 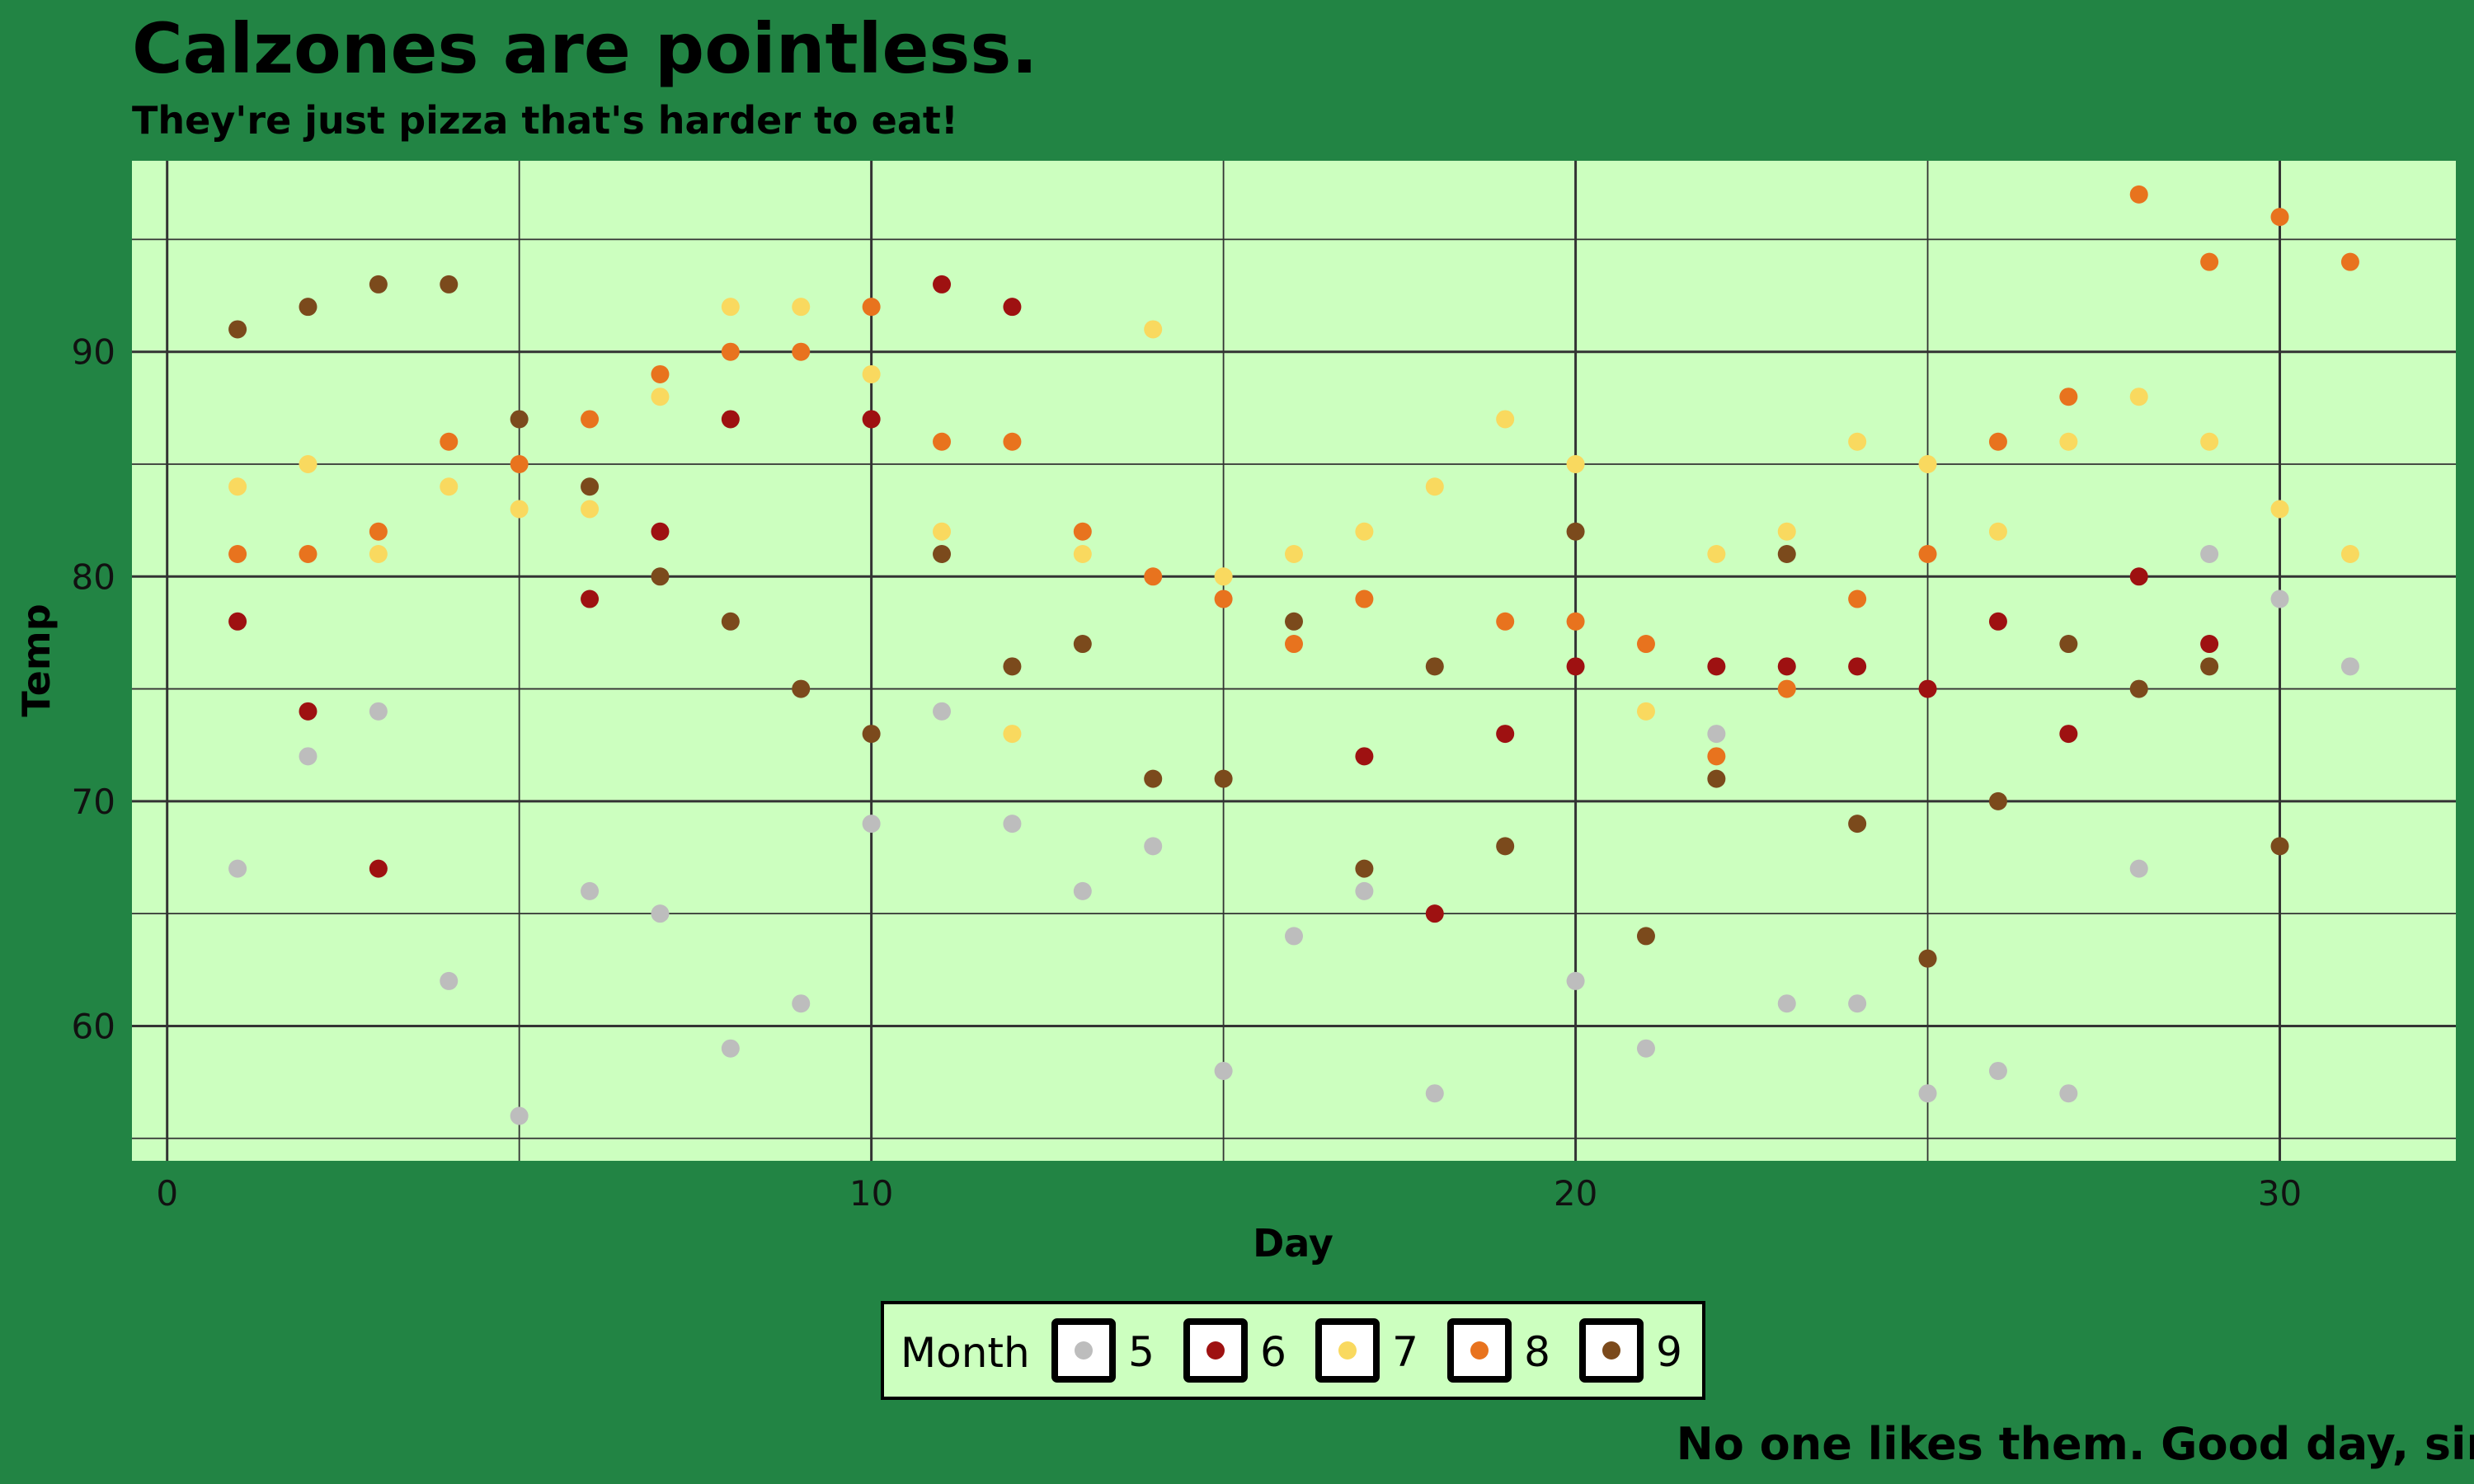 What do you see at coordinates (93, 689) in the screenshot?
I see `y-tick-labels: 60 70 80 90` at bounding box center [93, 689].